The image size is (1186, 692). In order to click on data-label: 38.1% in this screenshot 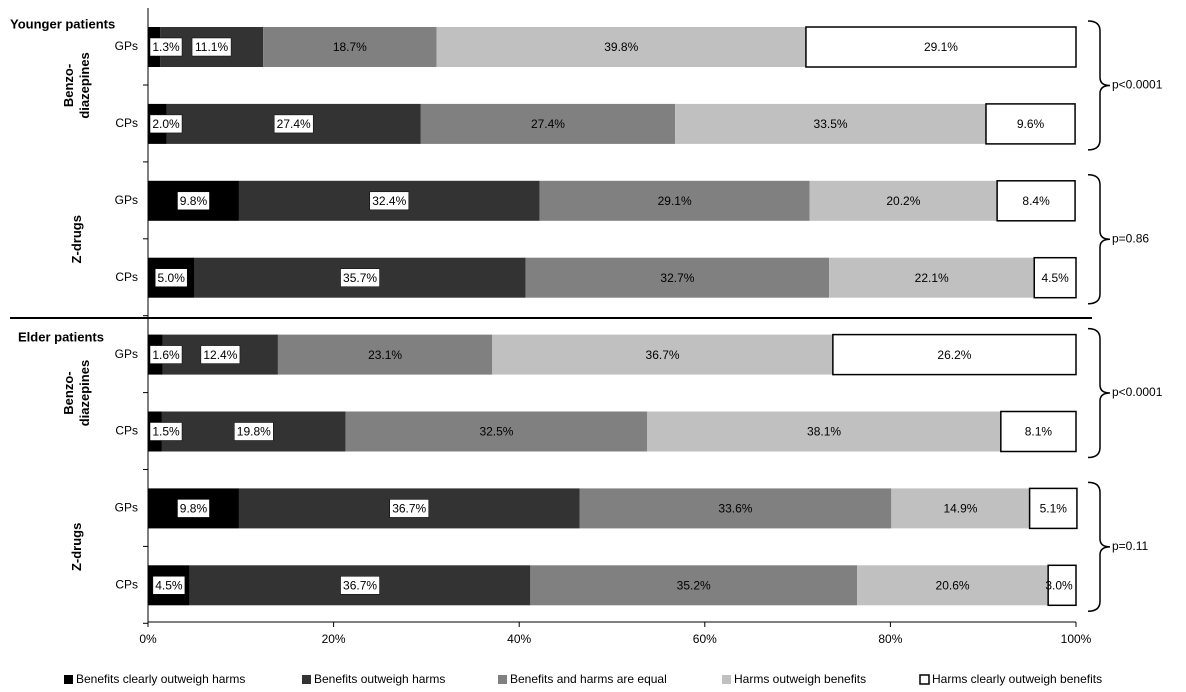, I will do `click(824, 432)`.